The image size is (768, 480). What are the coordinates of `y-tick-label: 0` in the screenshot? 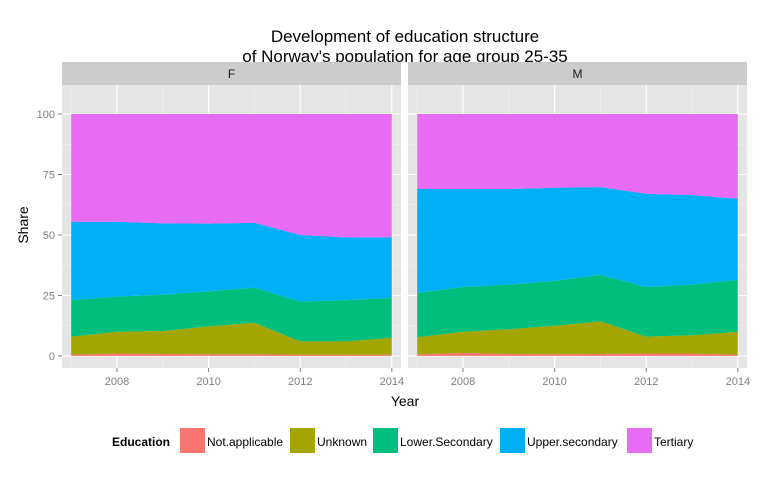 It's located at (52, 357).